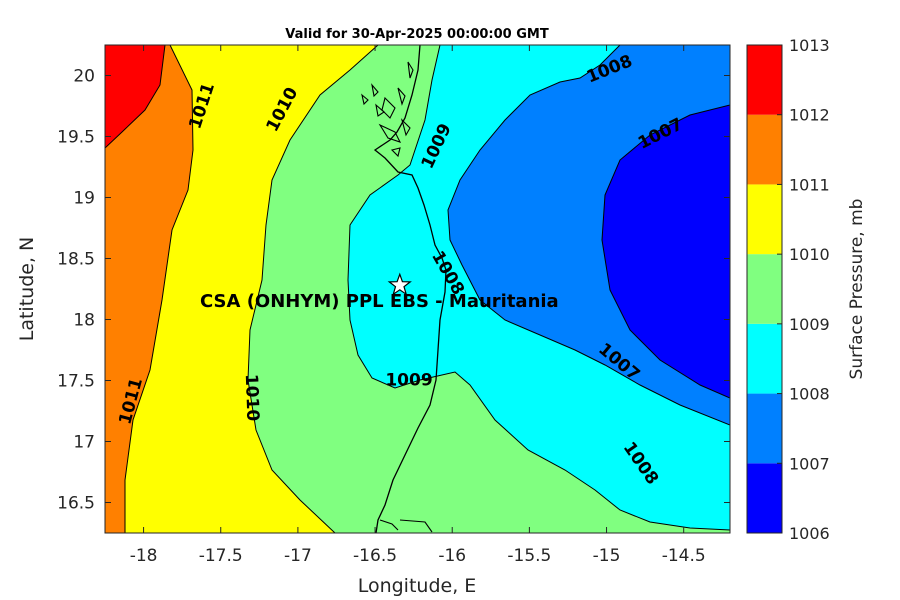 The width and height of the screenshot is (900, 600). I want to click on colorbar-tick-label: 1009, so click(809, 324).